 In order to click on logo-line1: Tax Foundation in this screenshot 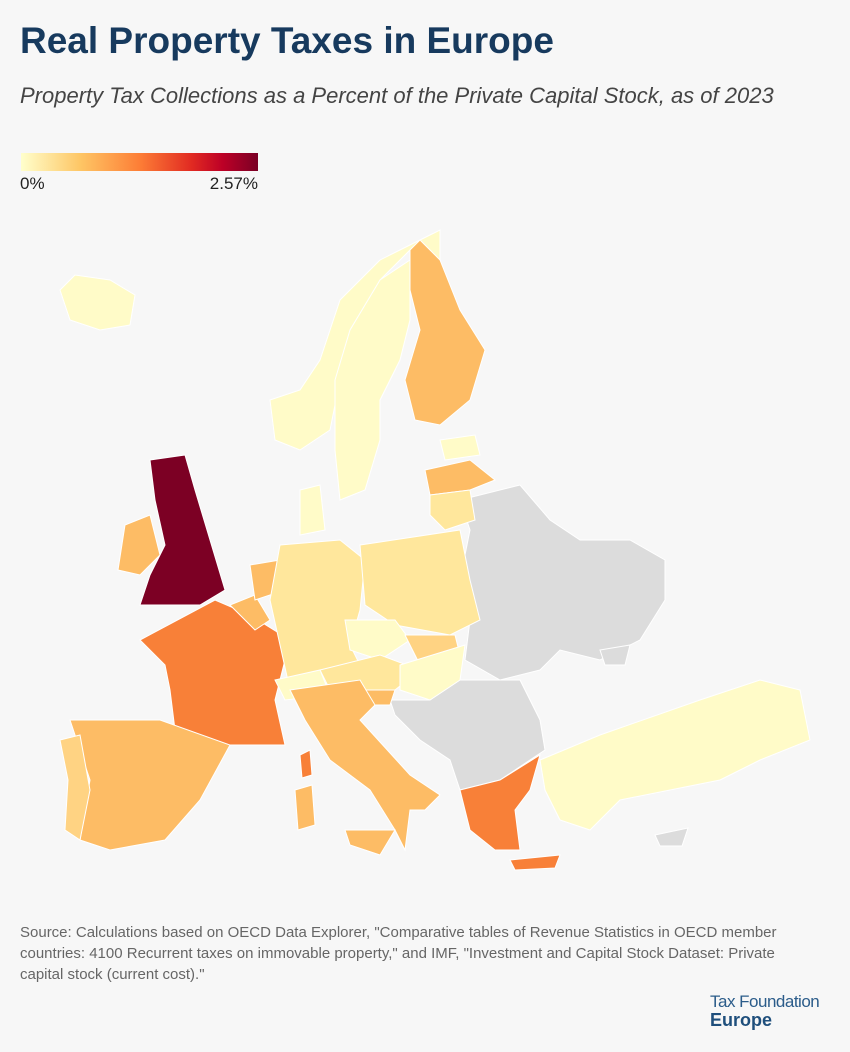, I will do `click(765, 1001)`.